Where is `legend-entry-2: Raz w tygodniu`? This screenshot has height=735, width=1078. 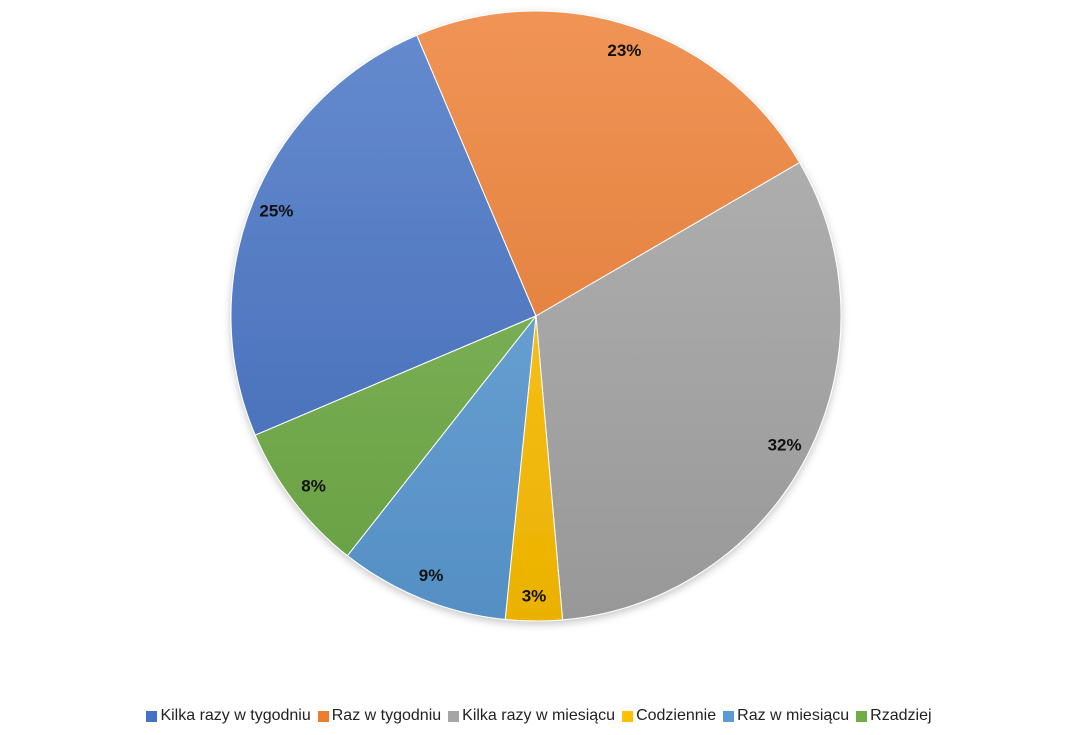
legend-entry-2: Raz w tygodniu is located at coordinates (379, 716).